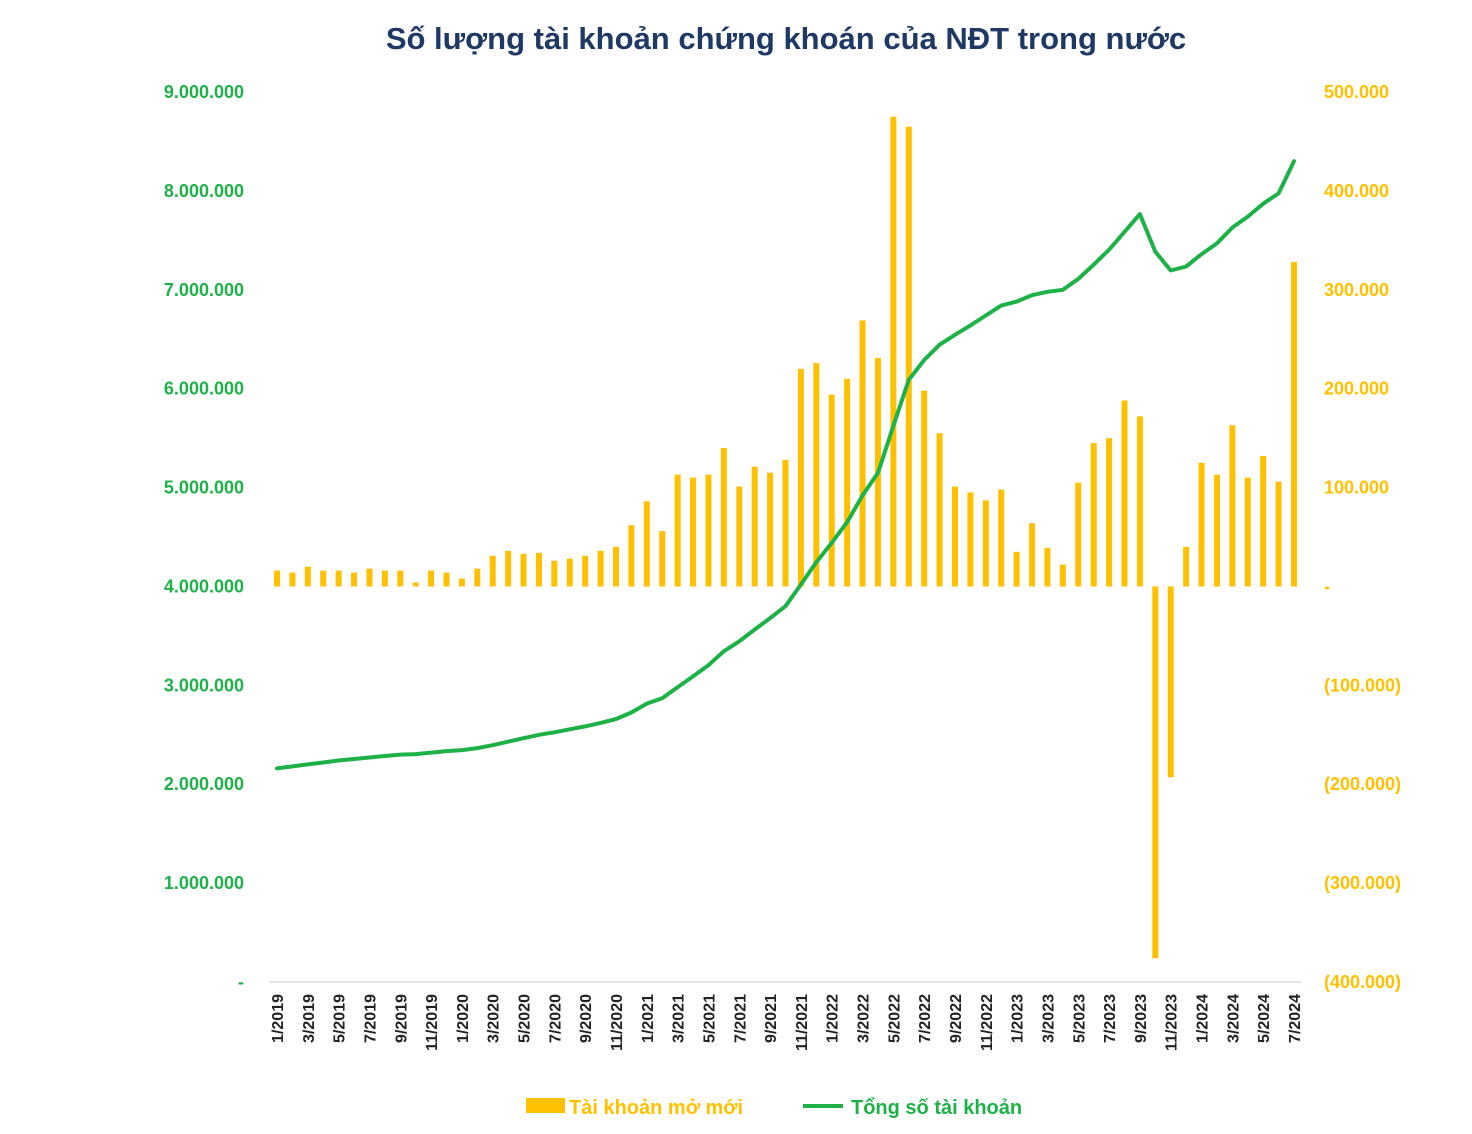  Describe the element at coordinates (1079, 1018) in the screenshot. I see `x-tick-label: 5/2023` at that location.